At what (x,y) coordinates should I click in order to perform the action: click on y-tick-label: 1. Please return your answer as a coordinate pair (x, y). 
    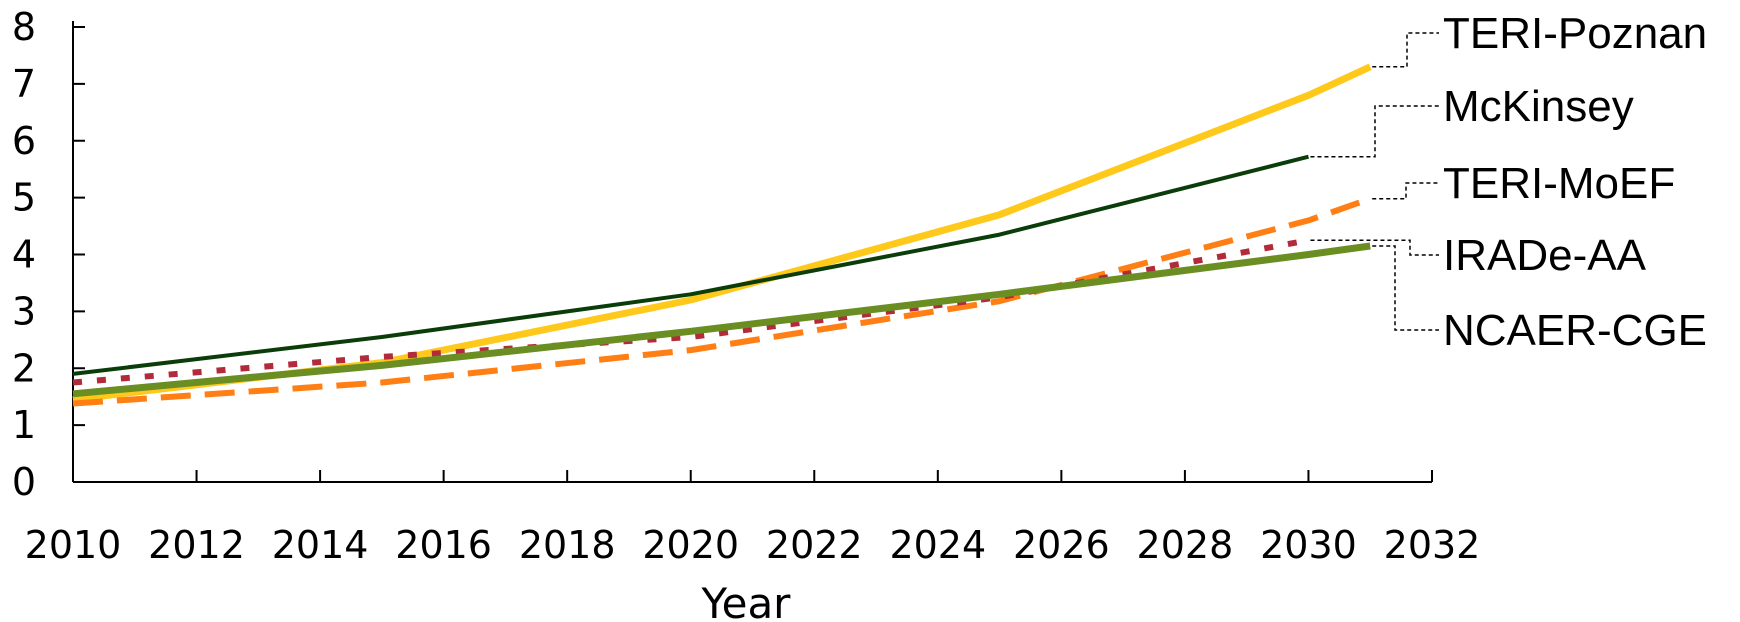
    Looking at the image, I should click on (24, 425).